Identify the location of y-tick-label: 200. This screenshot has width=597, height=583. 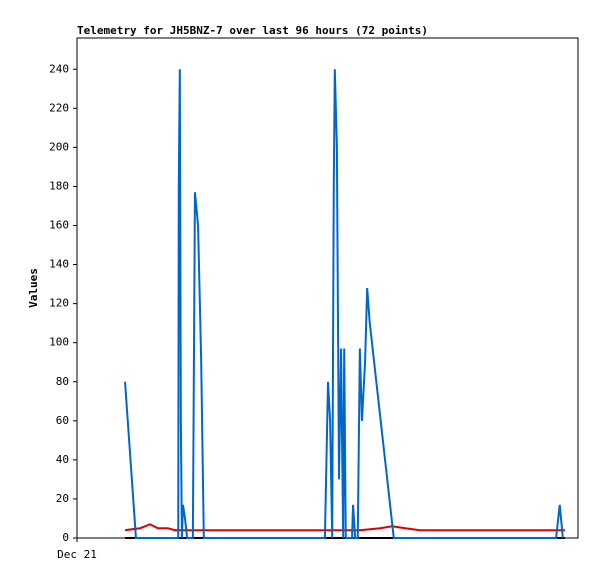
(59, 146).